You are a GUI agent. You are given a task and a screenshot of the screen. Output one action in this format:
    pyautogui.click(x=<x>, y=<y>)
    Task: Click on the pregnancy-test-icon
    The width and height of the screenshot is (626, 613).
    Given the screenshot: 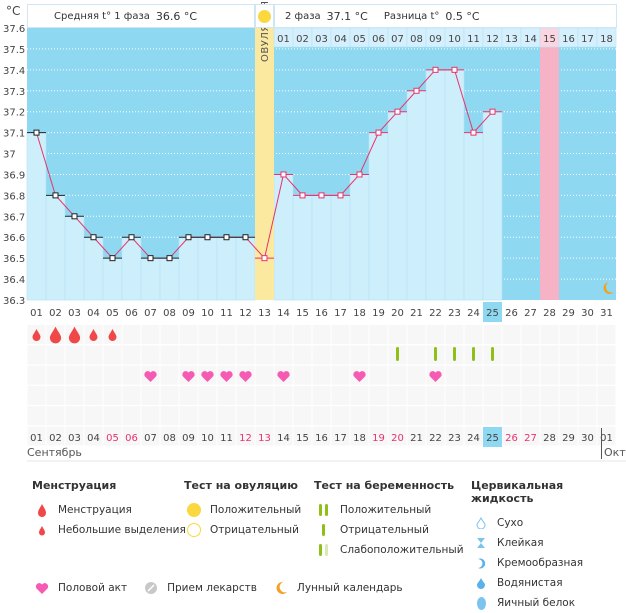 What is the action you would take?
    pyautogui.click(x=473, y=354)
    